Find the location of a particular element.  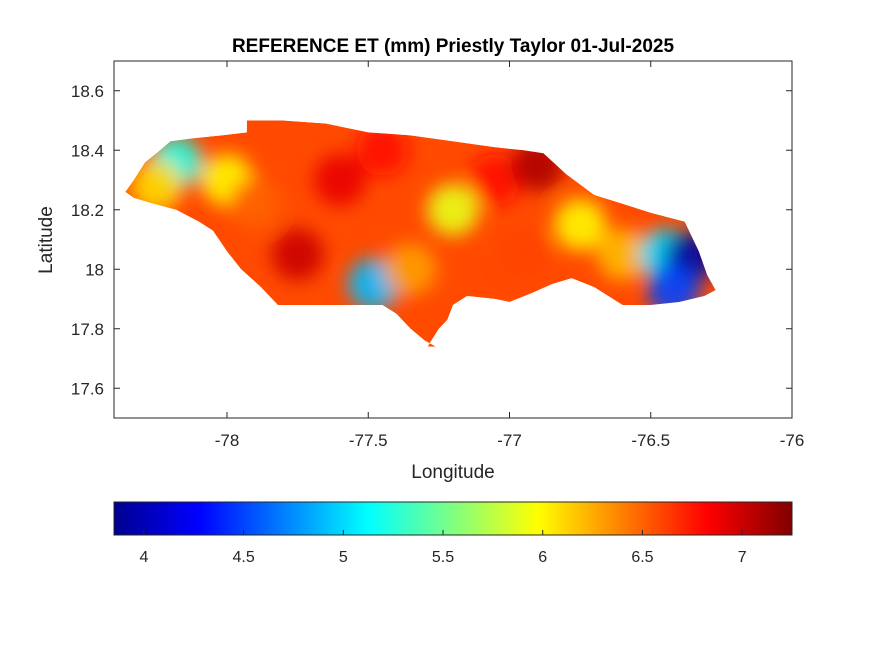

y-tick-label: 18.2 is located at coordinates (87, 210).